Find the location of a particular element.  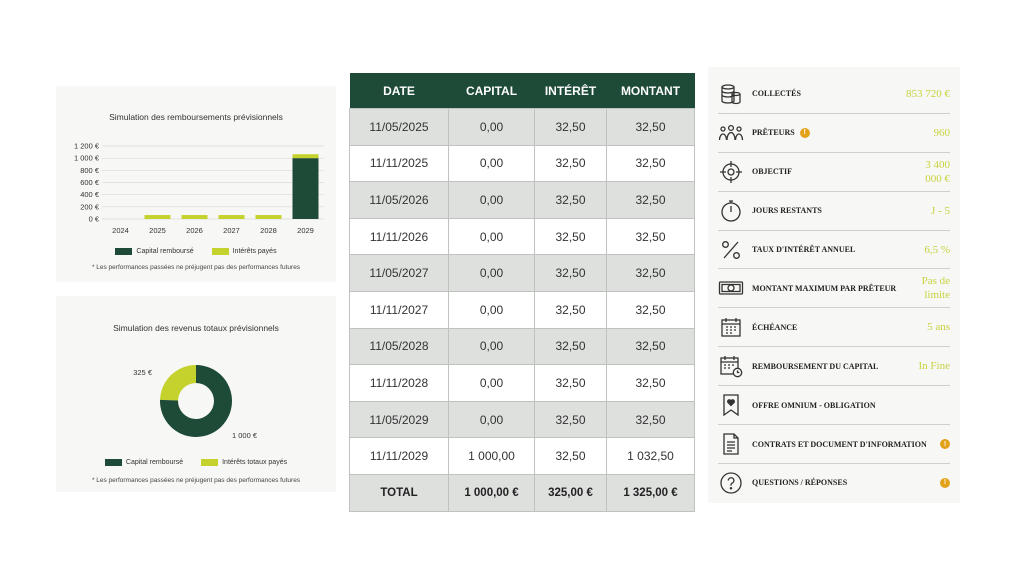

legend-capital: Capital remboursé is located at coordinates (144, 462).